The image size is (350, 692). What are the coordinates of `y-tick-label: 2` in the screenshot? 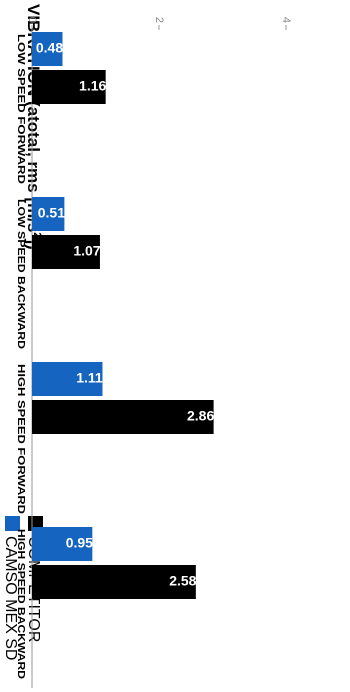 It's located at (159, 20).